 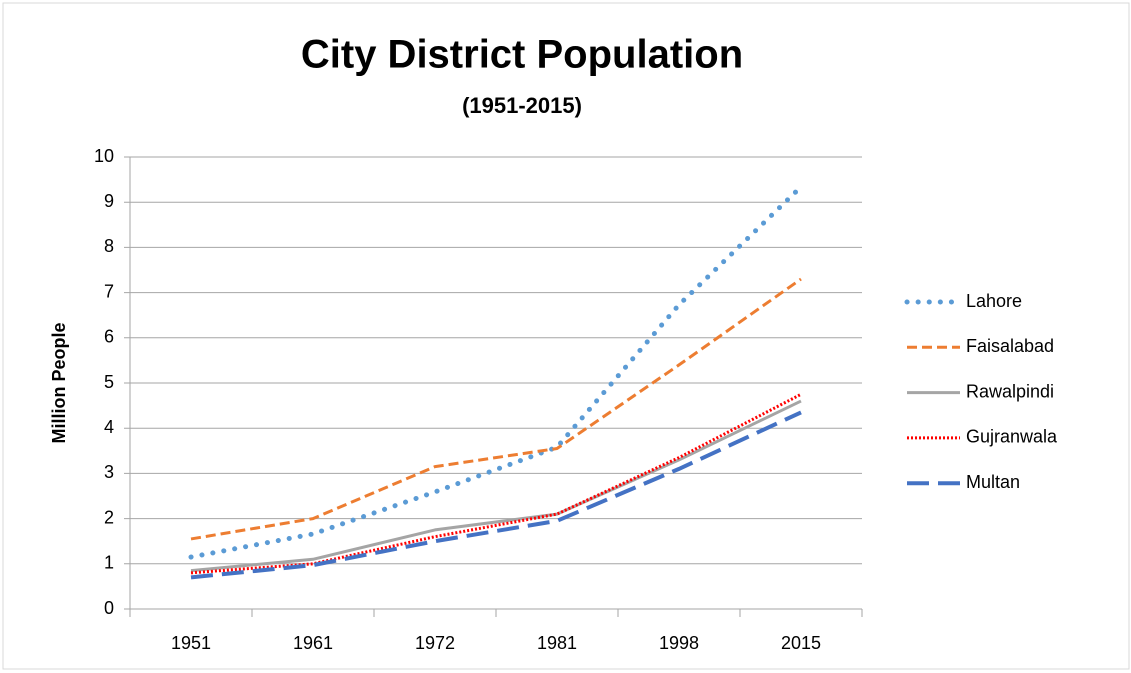 What do you see at coordinates (109, 201) in the screenshot?
I see `y-tick-label: 9` at bounding box center [109, 201].